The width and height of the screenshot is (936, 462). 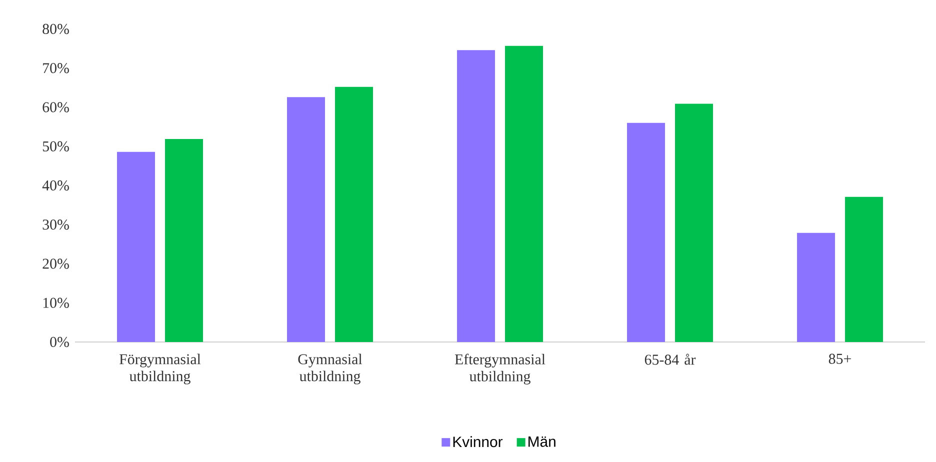 I want to click on y-tick-label: 30%, so click(x=55, y=225).